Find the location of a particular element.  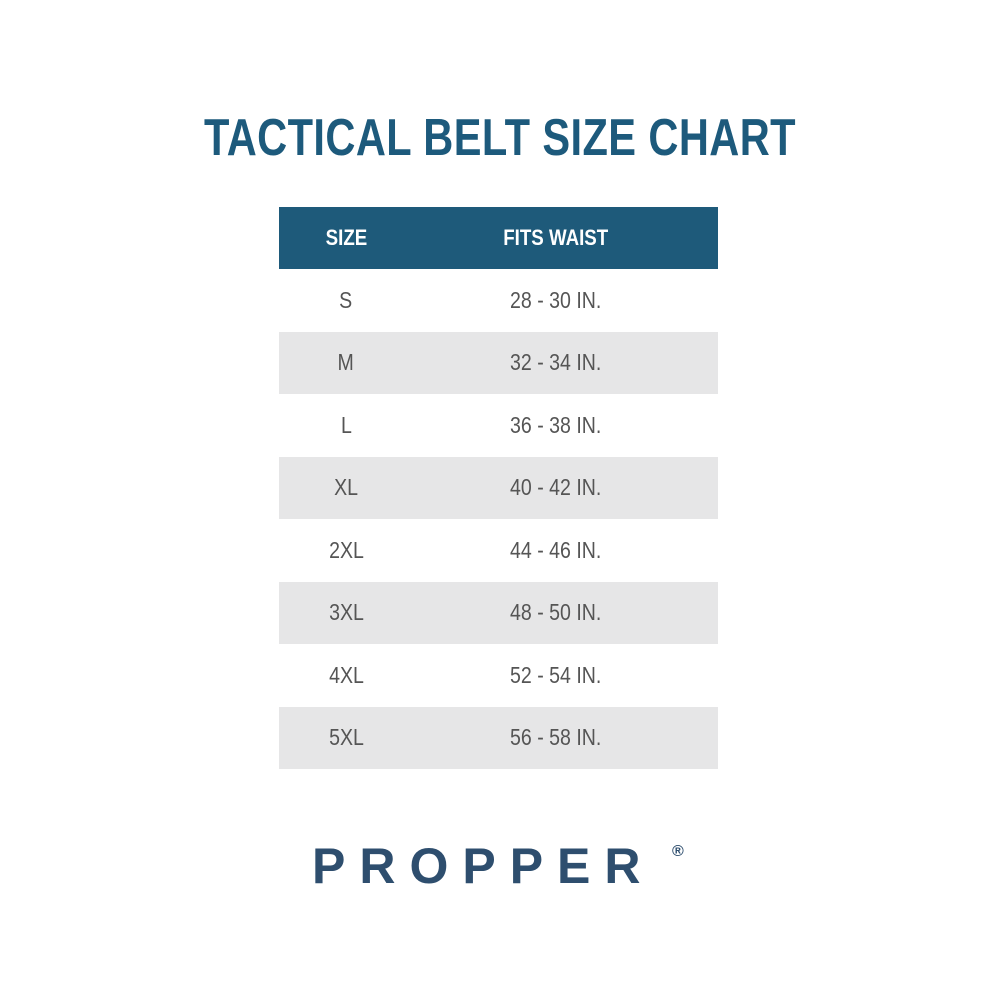

header-fits-waist: FITS WAIST is located at coordinates (555, 237).